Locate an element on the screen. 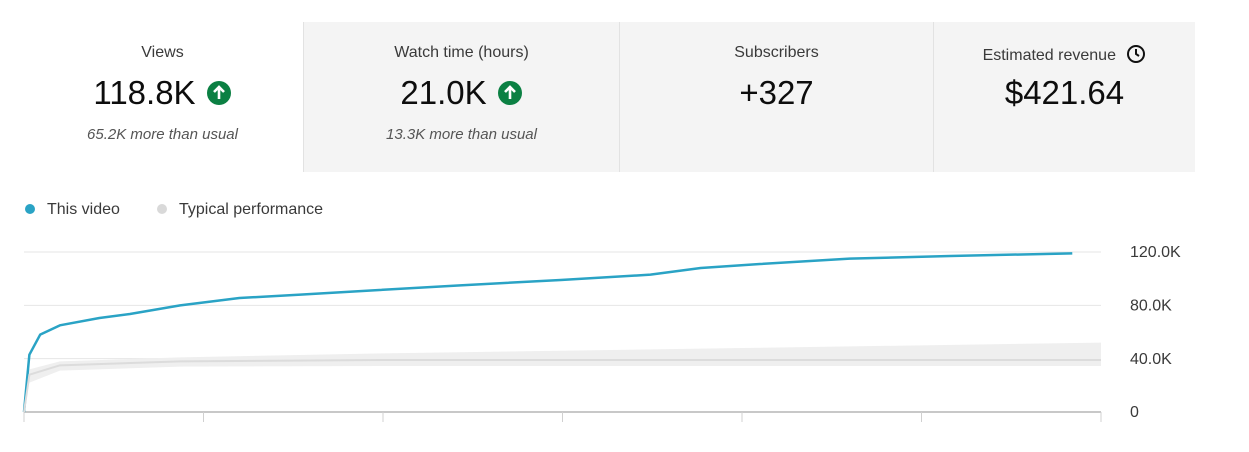 The image size is (1249, 452). metric-label: Views is located at coordinates (162, 52).